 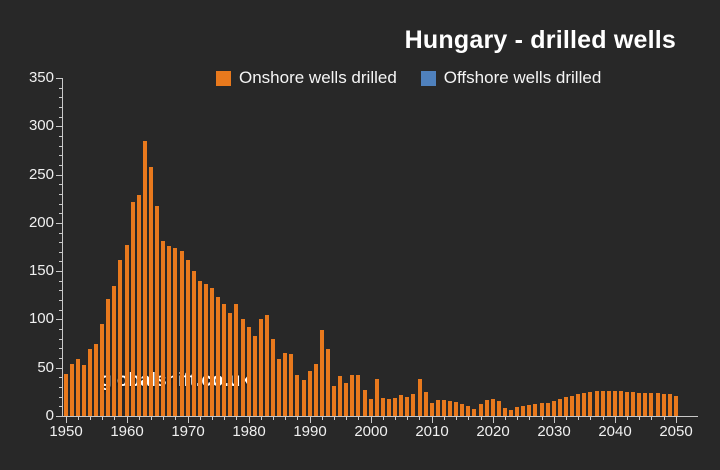 What do you see at coordinates (468, 411) in the screenshot?
I see `bar-onshore-2016` at bounding box center [468, 411].